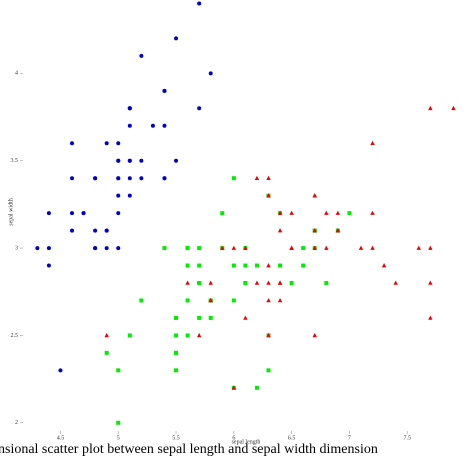  I want to click on y-tick-label: 2.5, so click(15, 336).